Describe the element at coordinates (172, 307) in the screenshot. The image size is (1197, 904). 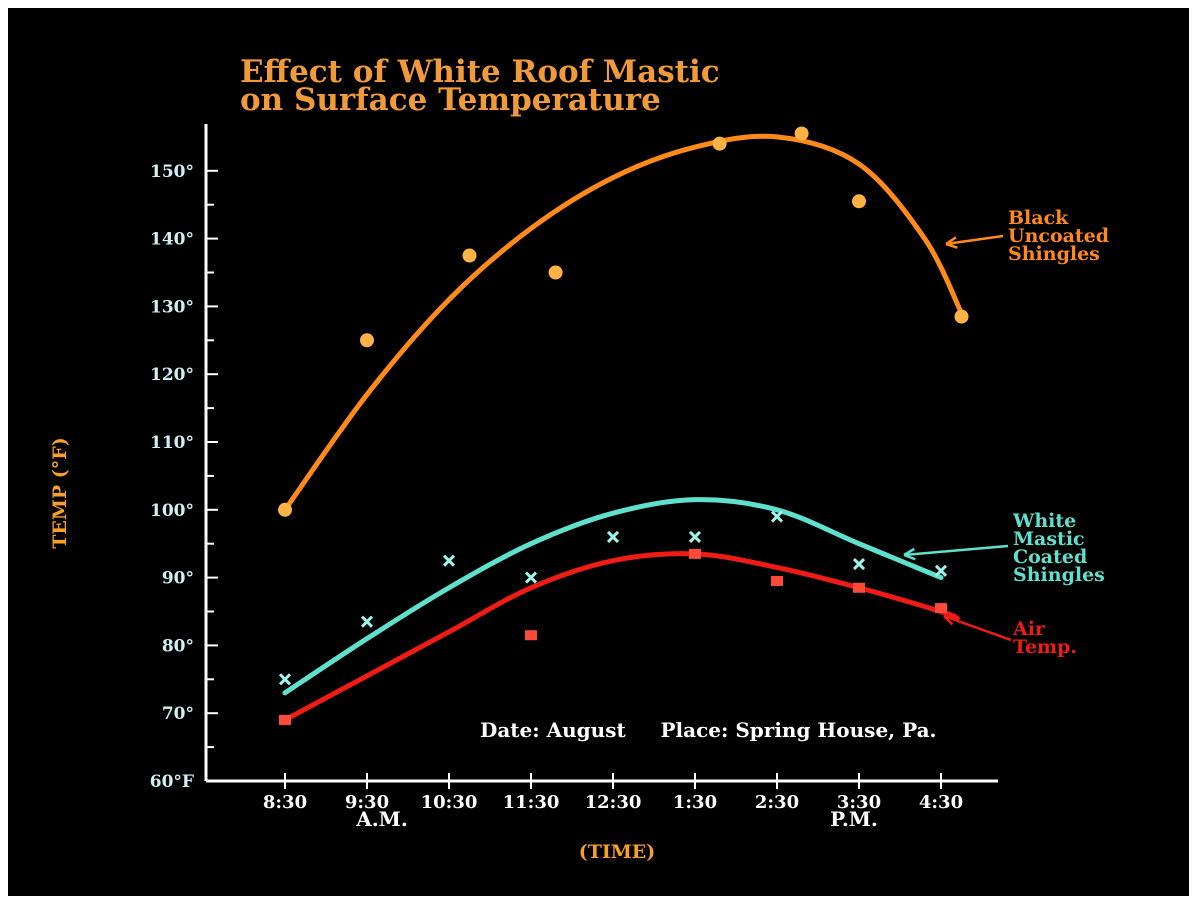
I see `y-tick-label: 130°` at that location.